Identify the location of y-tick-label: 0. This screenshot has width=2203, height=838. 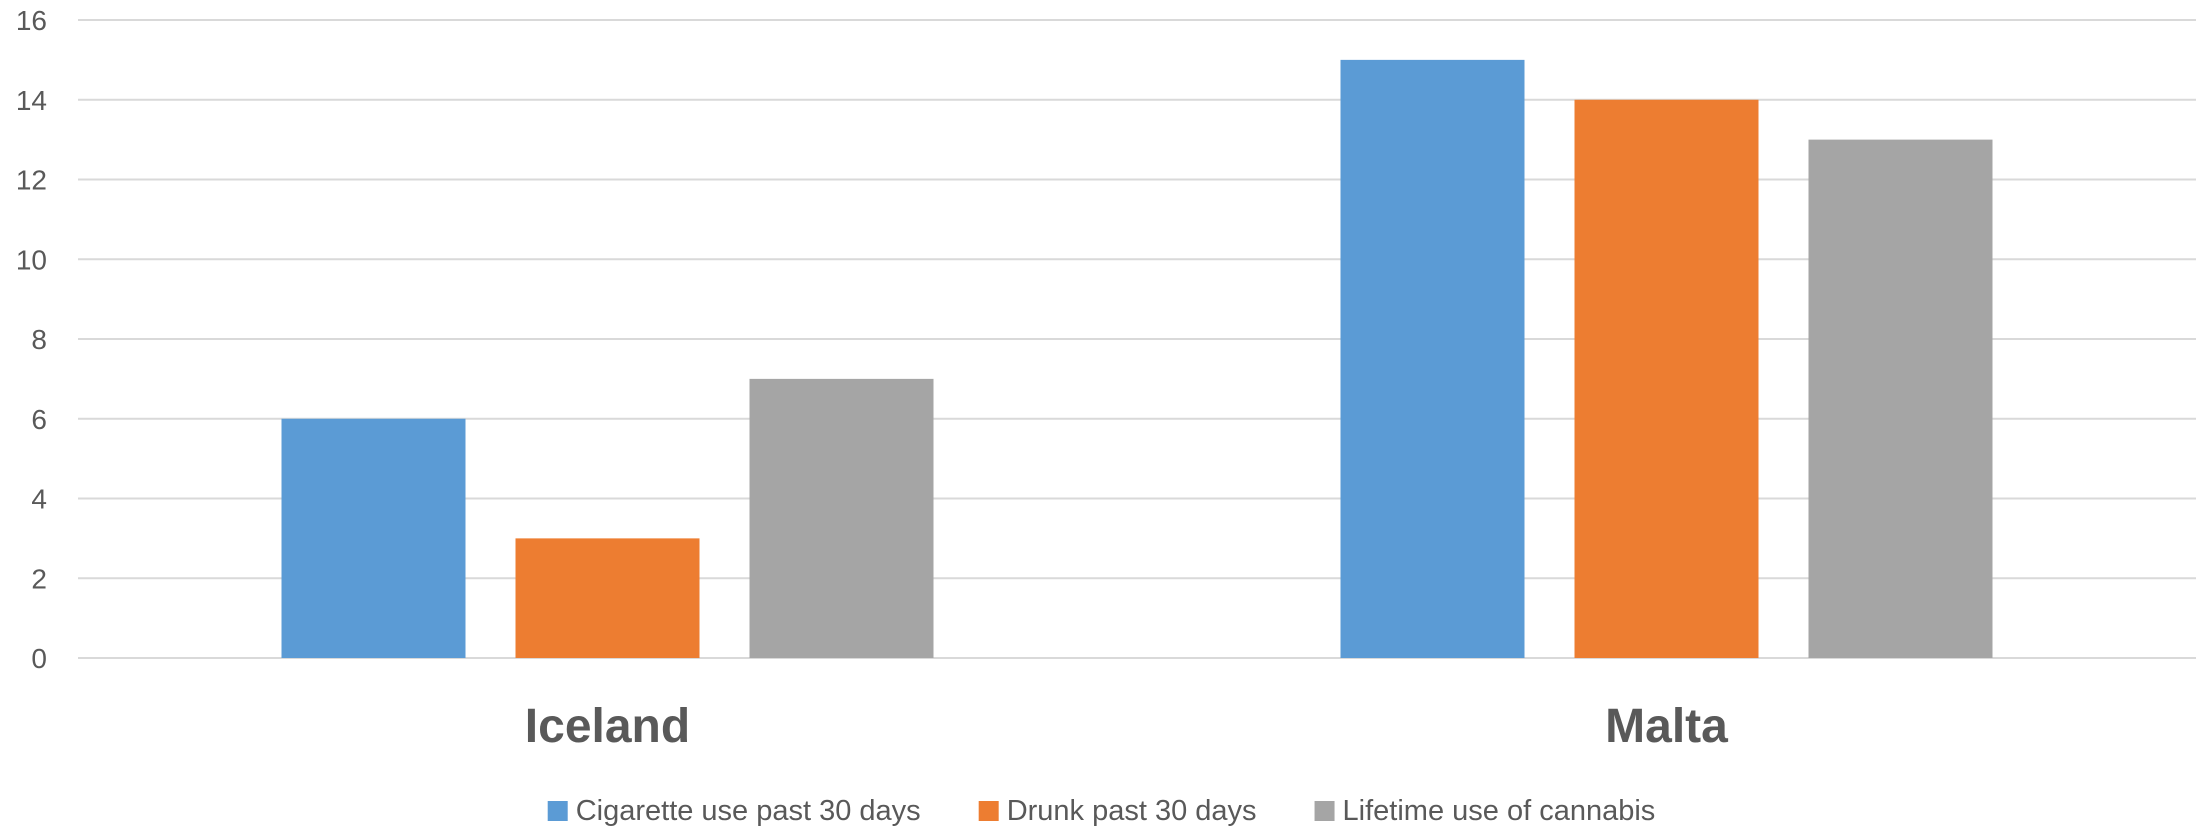
(39, 658).